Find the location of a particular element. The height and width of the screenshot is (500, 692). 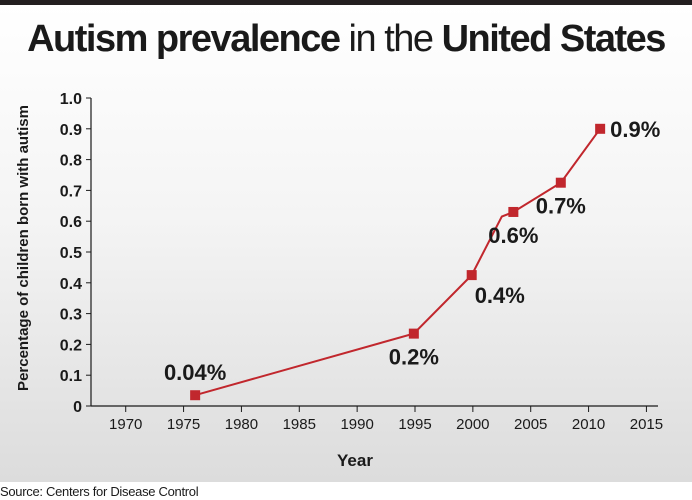

data-label: 0.7% is located at coordinates (561, 206).